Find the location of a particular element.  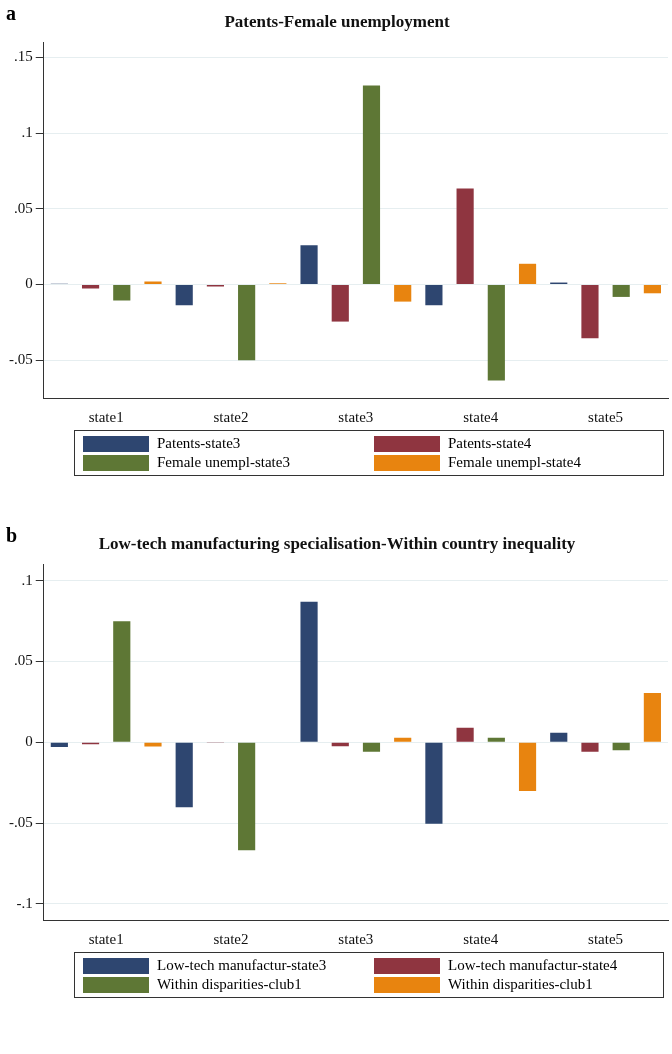

legend-label: Patents-state4 is located at coordinates (490, 443).